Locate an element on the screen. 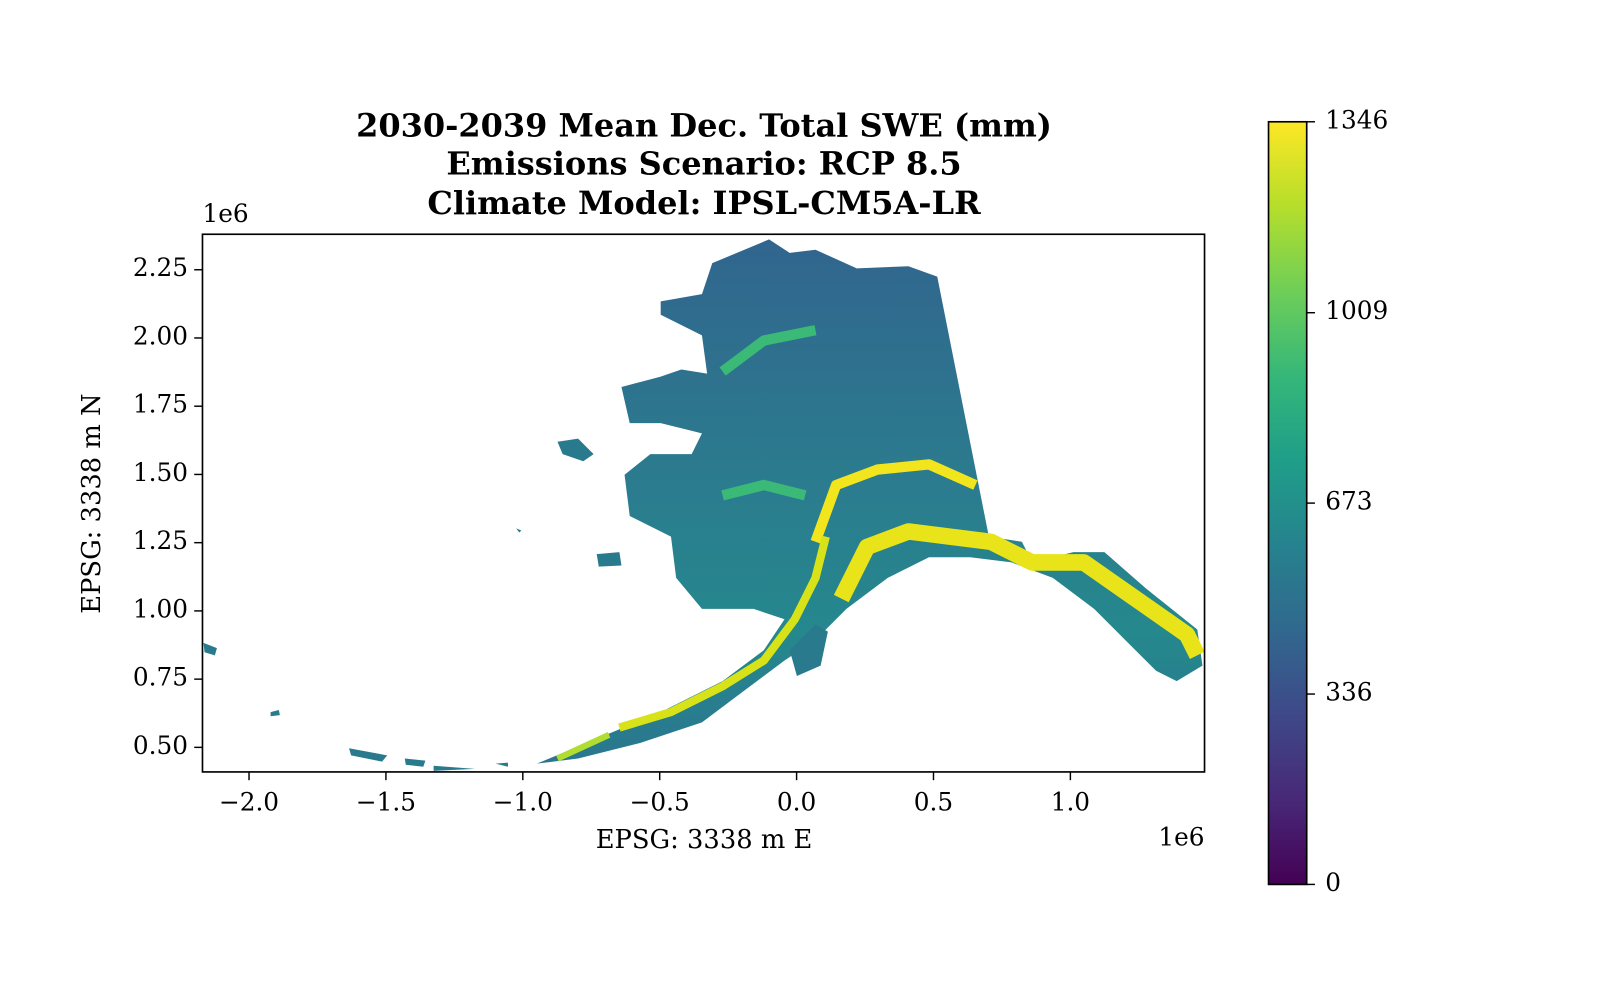 This screenshot has height=1000, width=1600. colorbar is located at coordinates (1287, 503).